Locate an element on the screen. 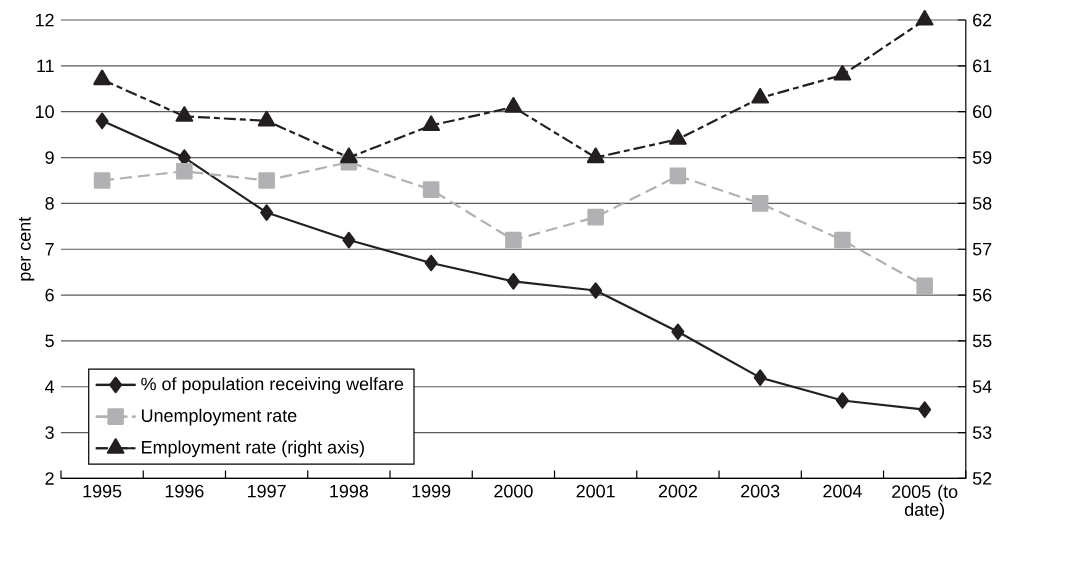 The height and width of the screenshot is (587, 1074). y2-tick-label: 62 is located at coordinates (982, 20).